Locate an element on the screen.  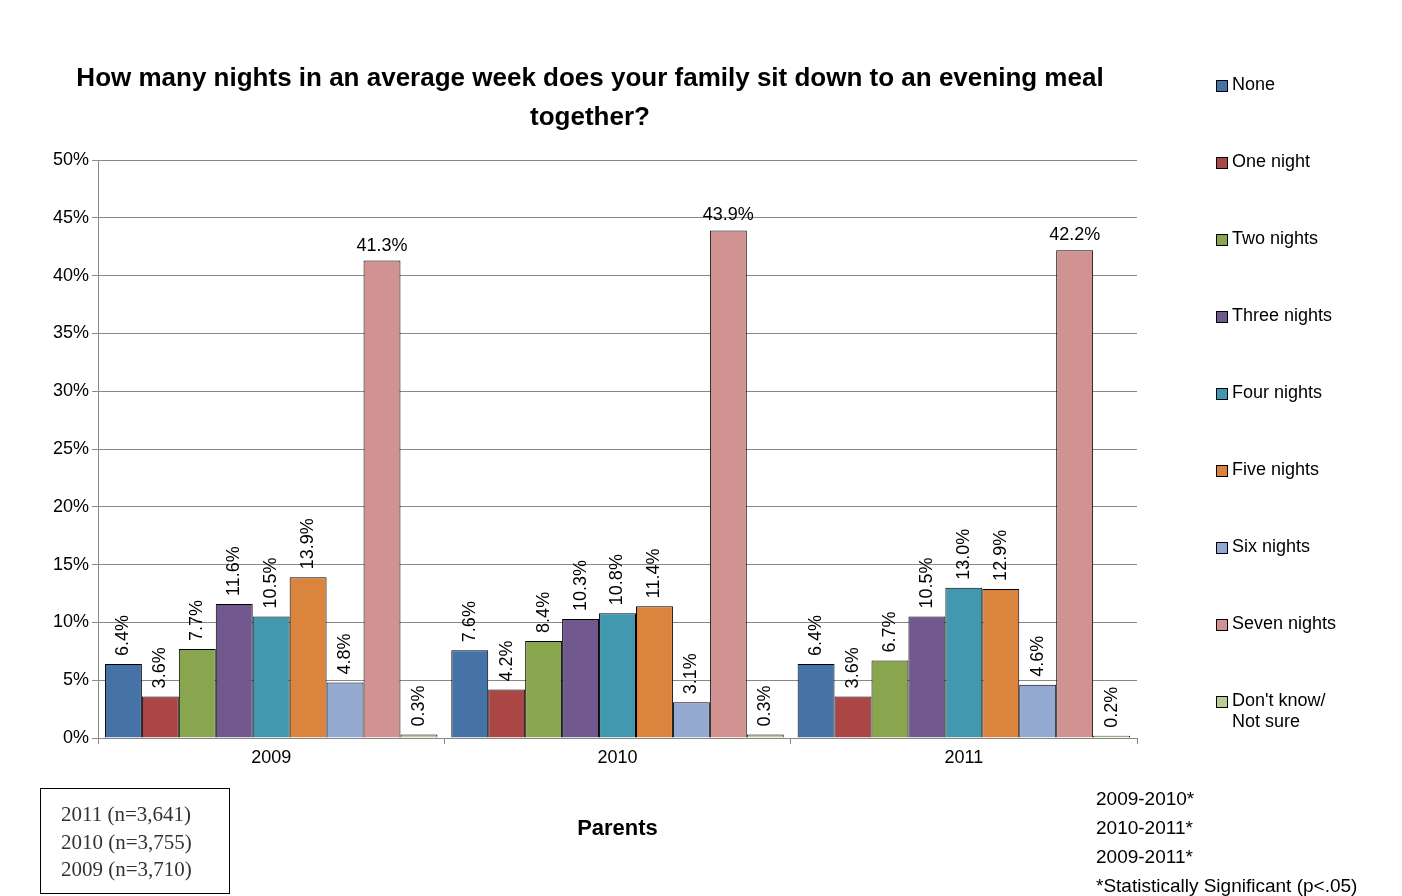
data-label: 42.2% is located at coordinates (1075, 234).